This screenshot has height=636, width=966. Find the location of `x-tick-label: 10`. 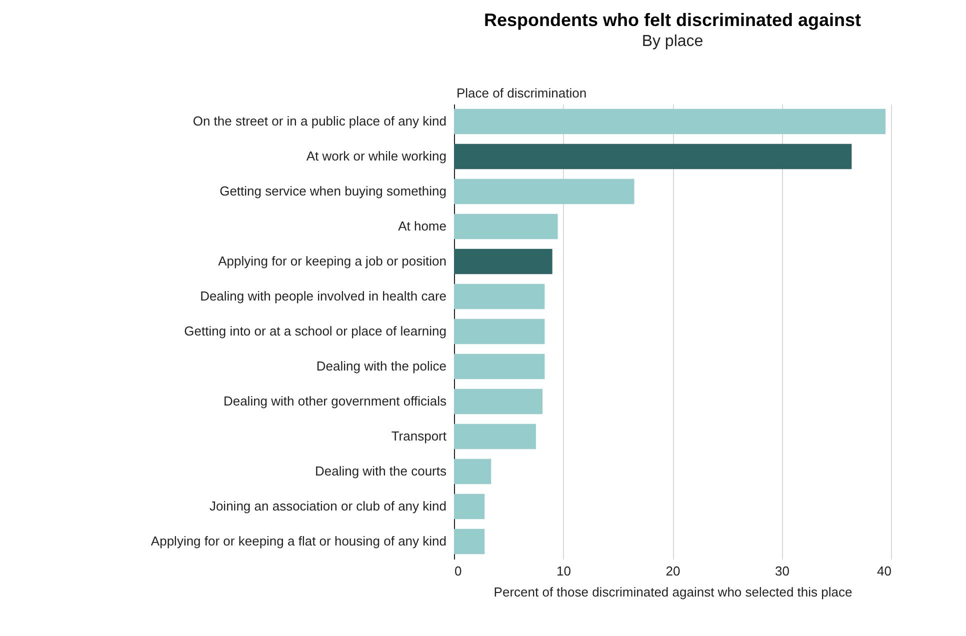

x-tick-label: 10 is located at coordinates (563, 571).